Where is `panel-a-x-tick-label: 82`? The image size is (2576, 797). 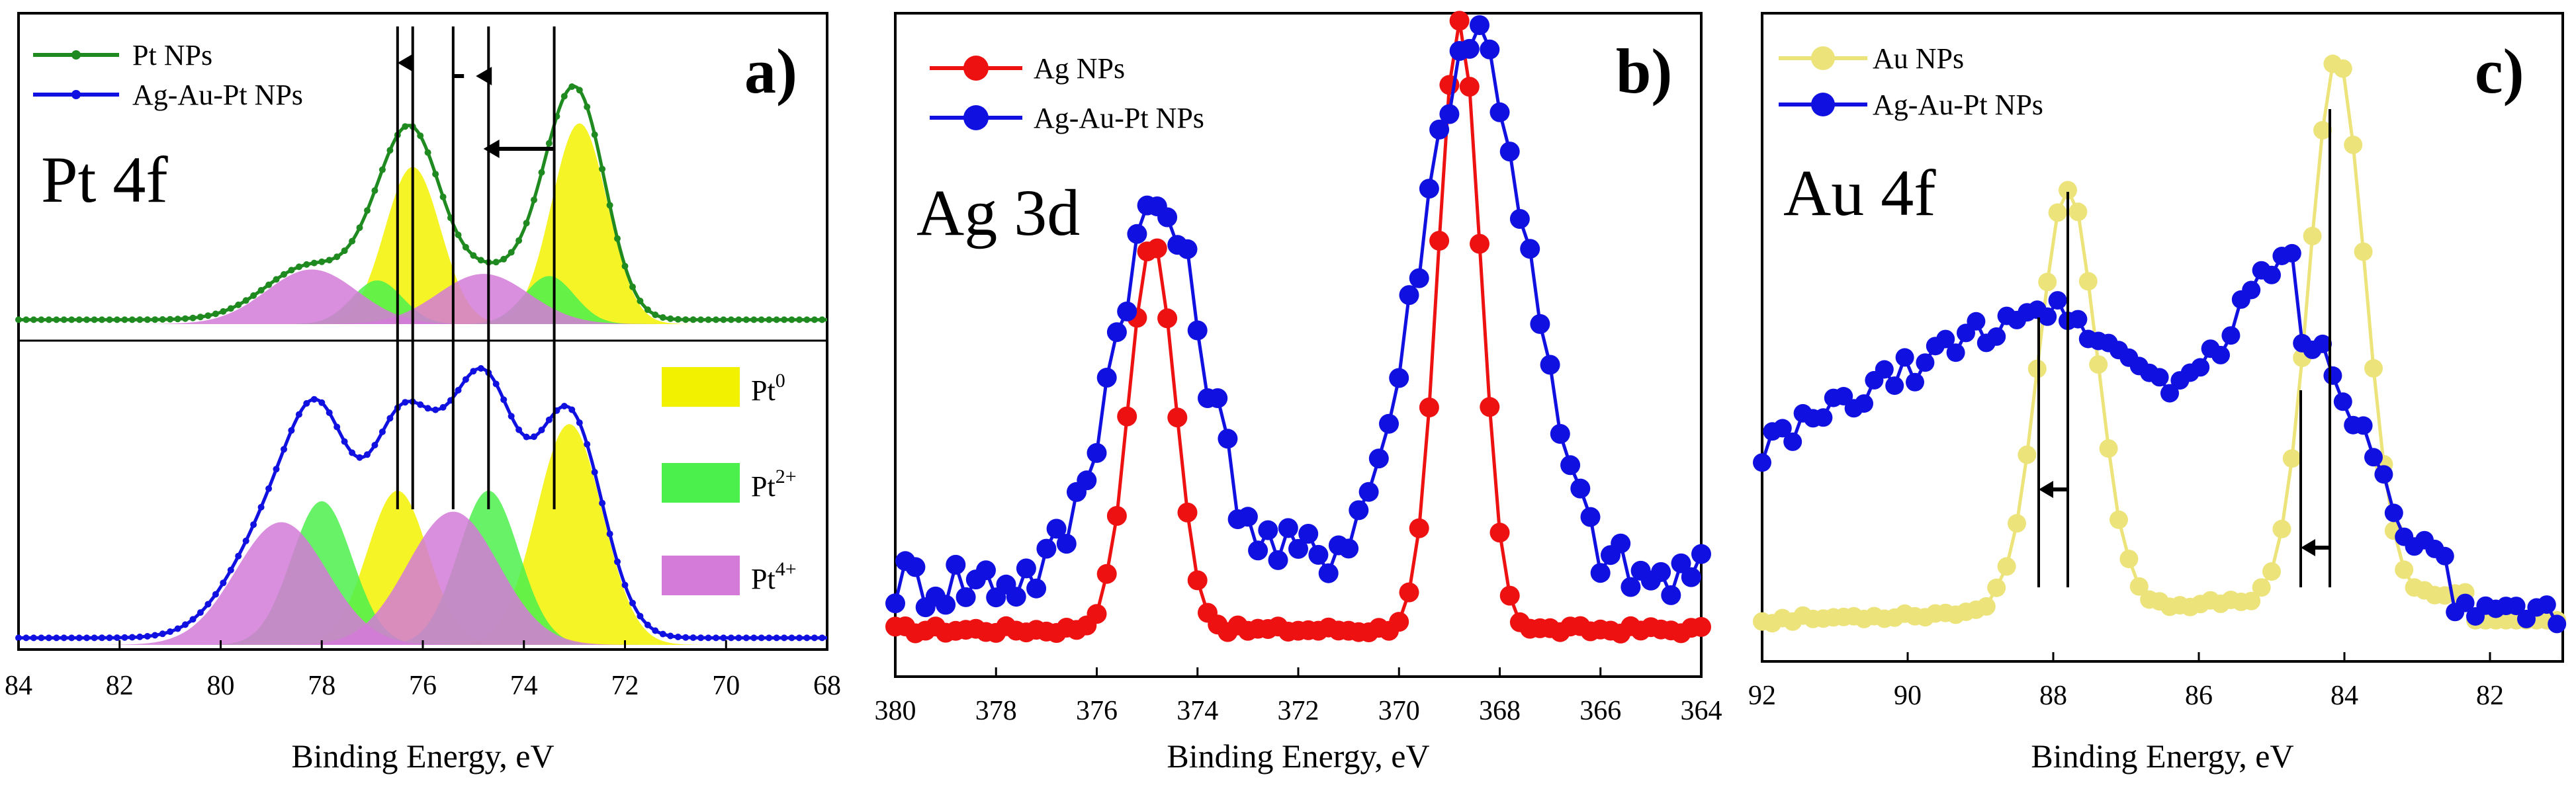 panel-a-x-tick-label: 82 is located at coordinates (120, 686).